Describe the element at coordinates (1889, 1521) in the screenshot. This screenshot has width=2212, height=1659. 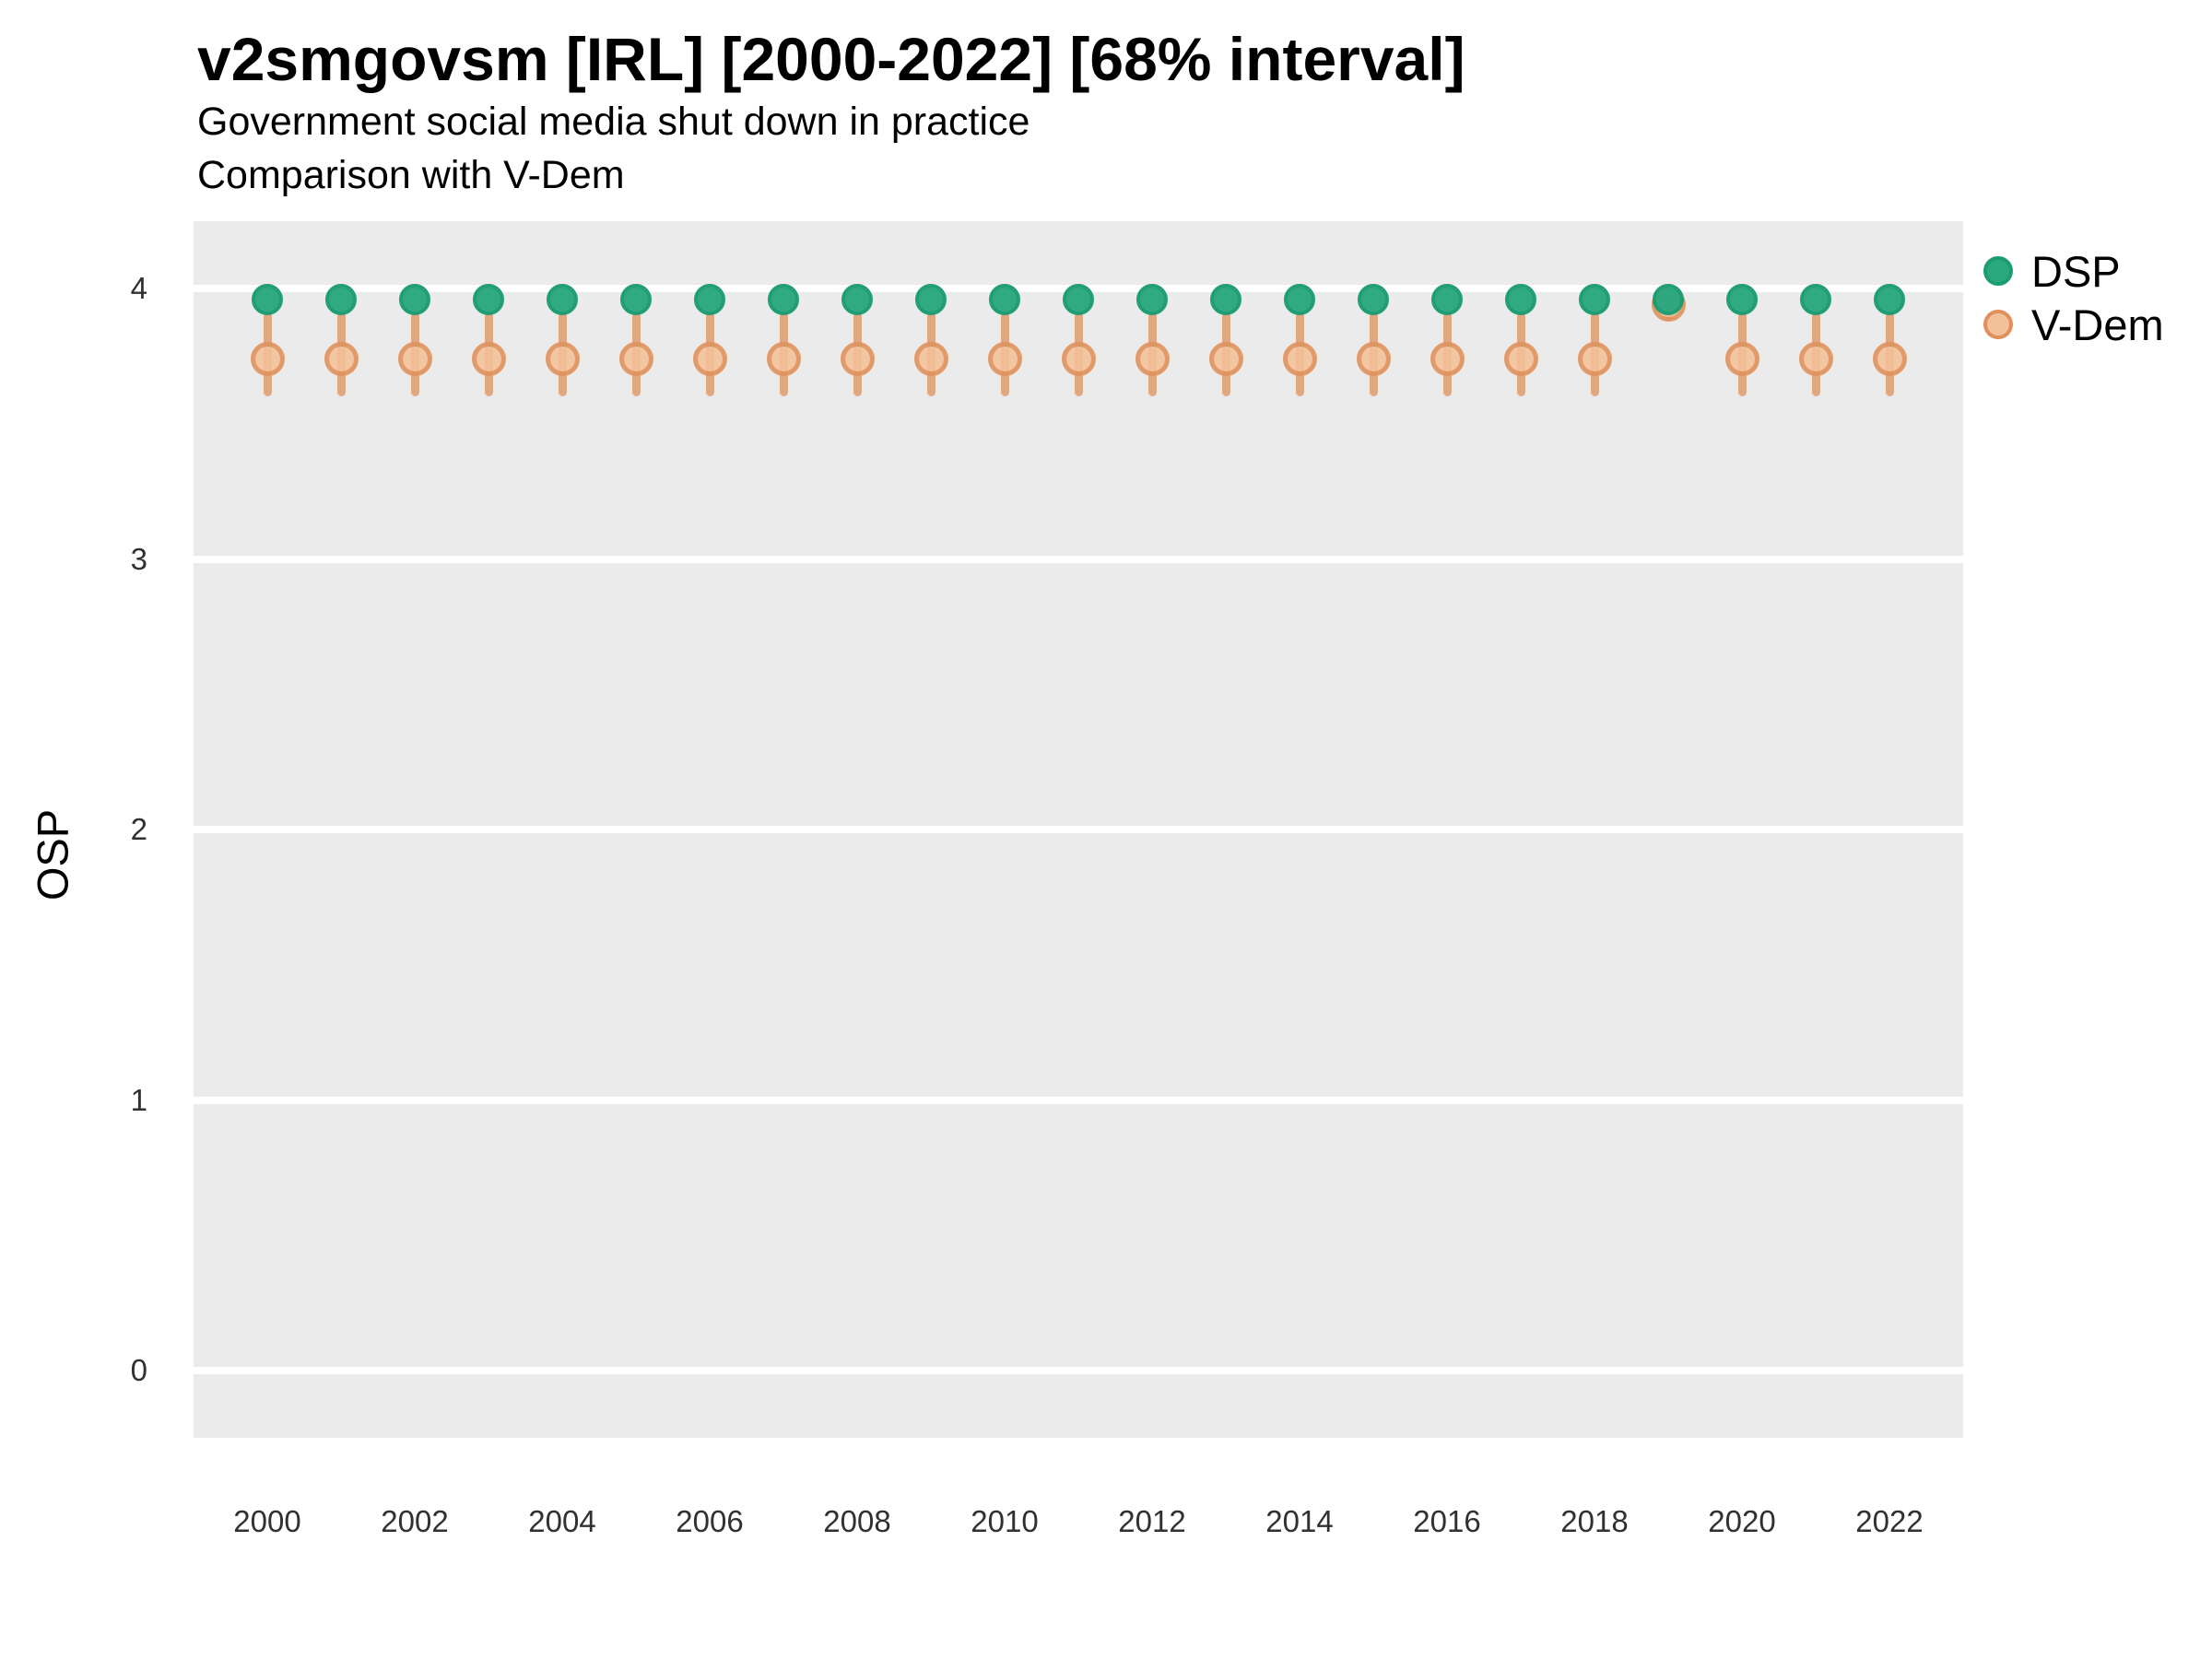
I see `x-tick-label: 2022` at that location.